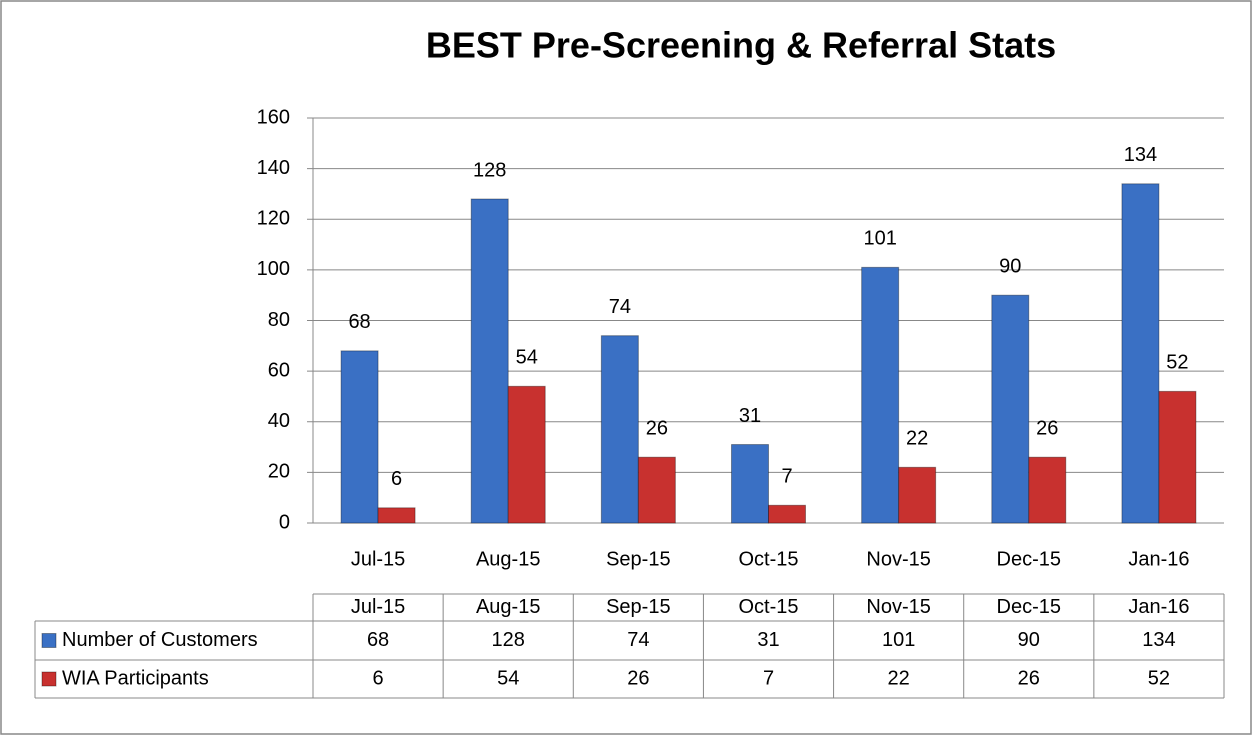  I want to click on table-cell: 54, so click(508, 678).